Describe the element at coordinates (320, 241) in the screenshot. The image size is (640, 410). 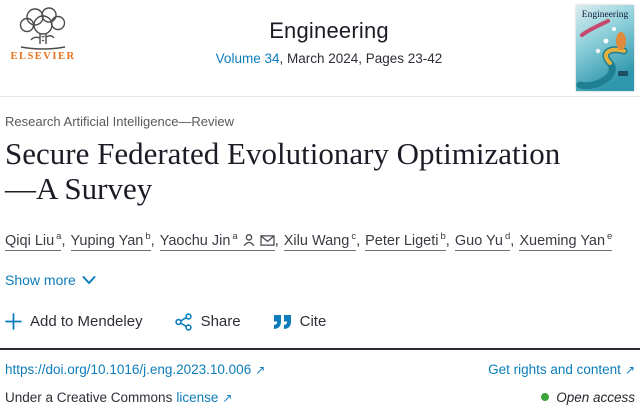
I see `author-link-xilu-wang: Xilu Wang c` at that location.